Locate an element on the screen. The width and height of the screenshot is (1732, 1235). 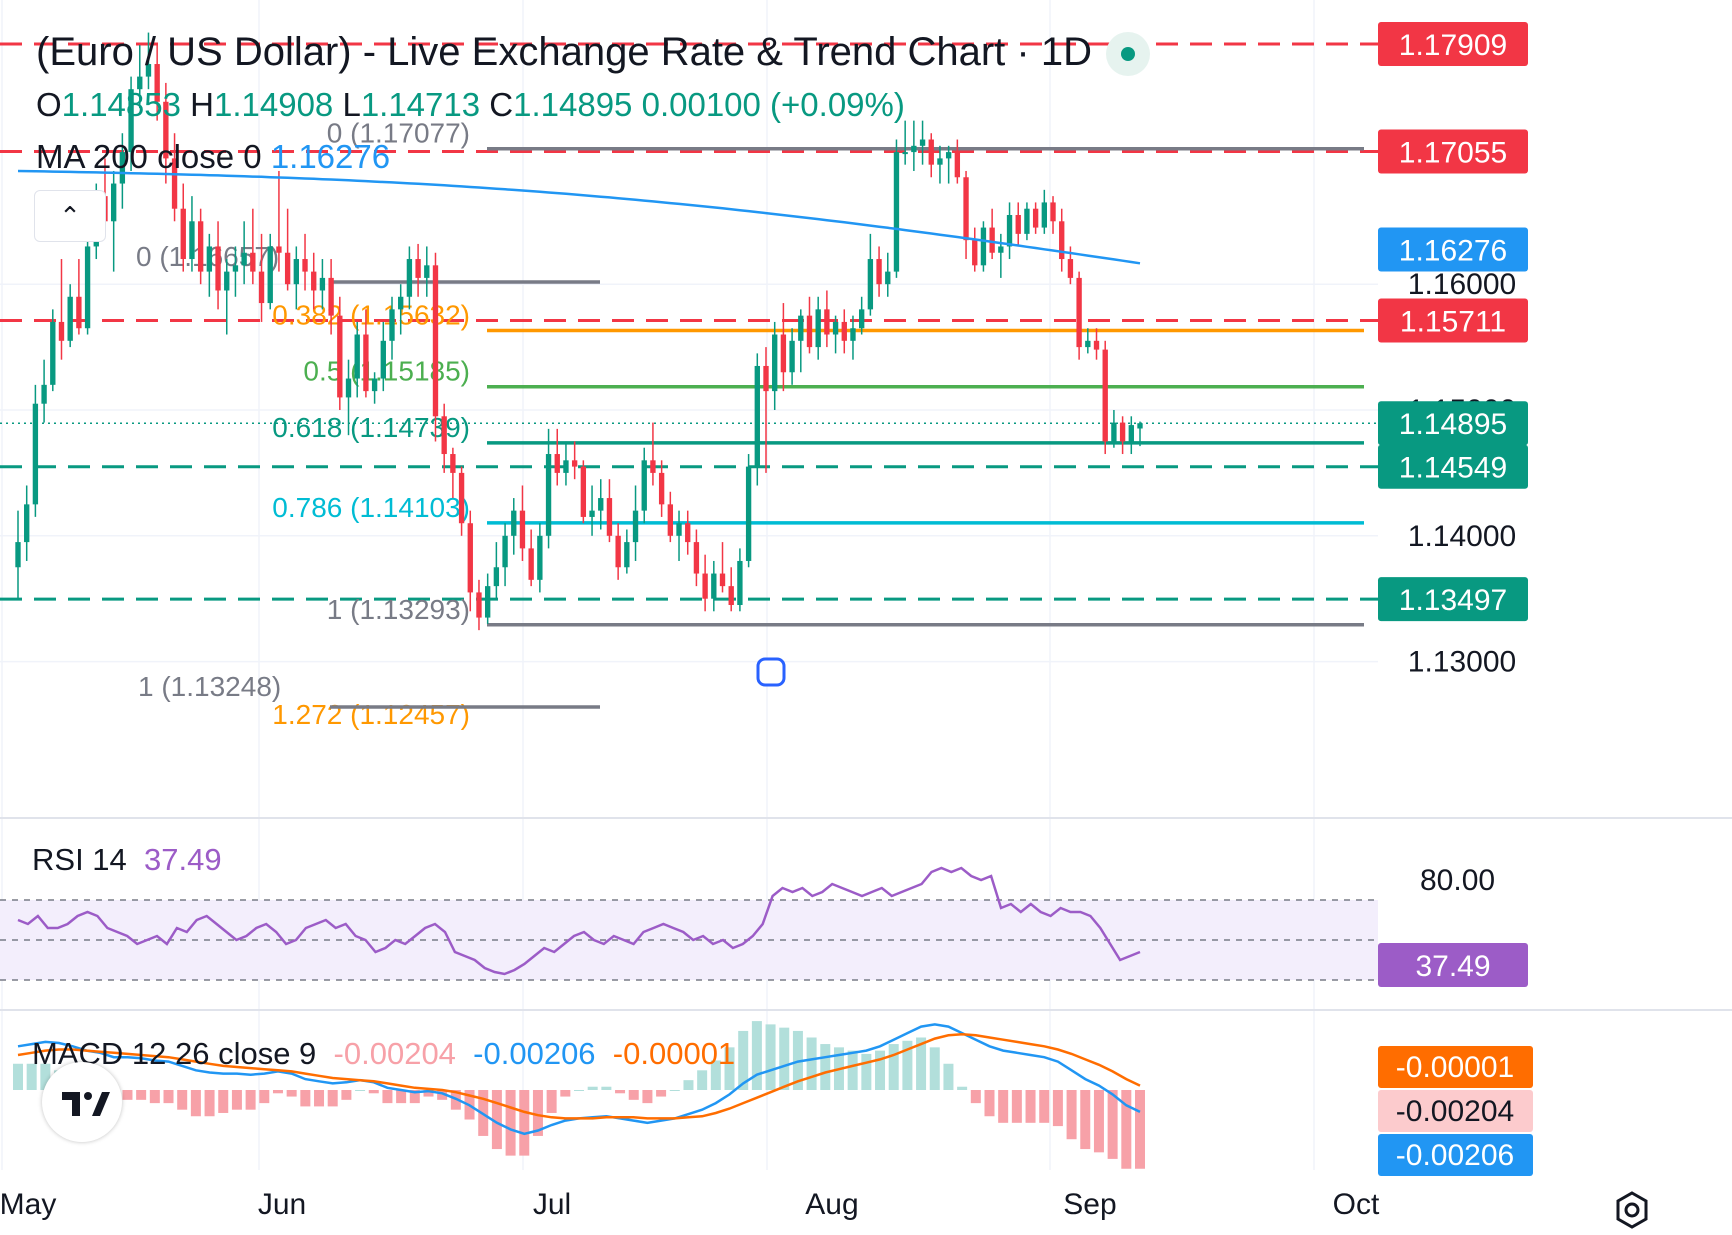
tv-logo-icon is located at coordinates (82, 1102).